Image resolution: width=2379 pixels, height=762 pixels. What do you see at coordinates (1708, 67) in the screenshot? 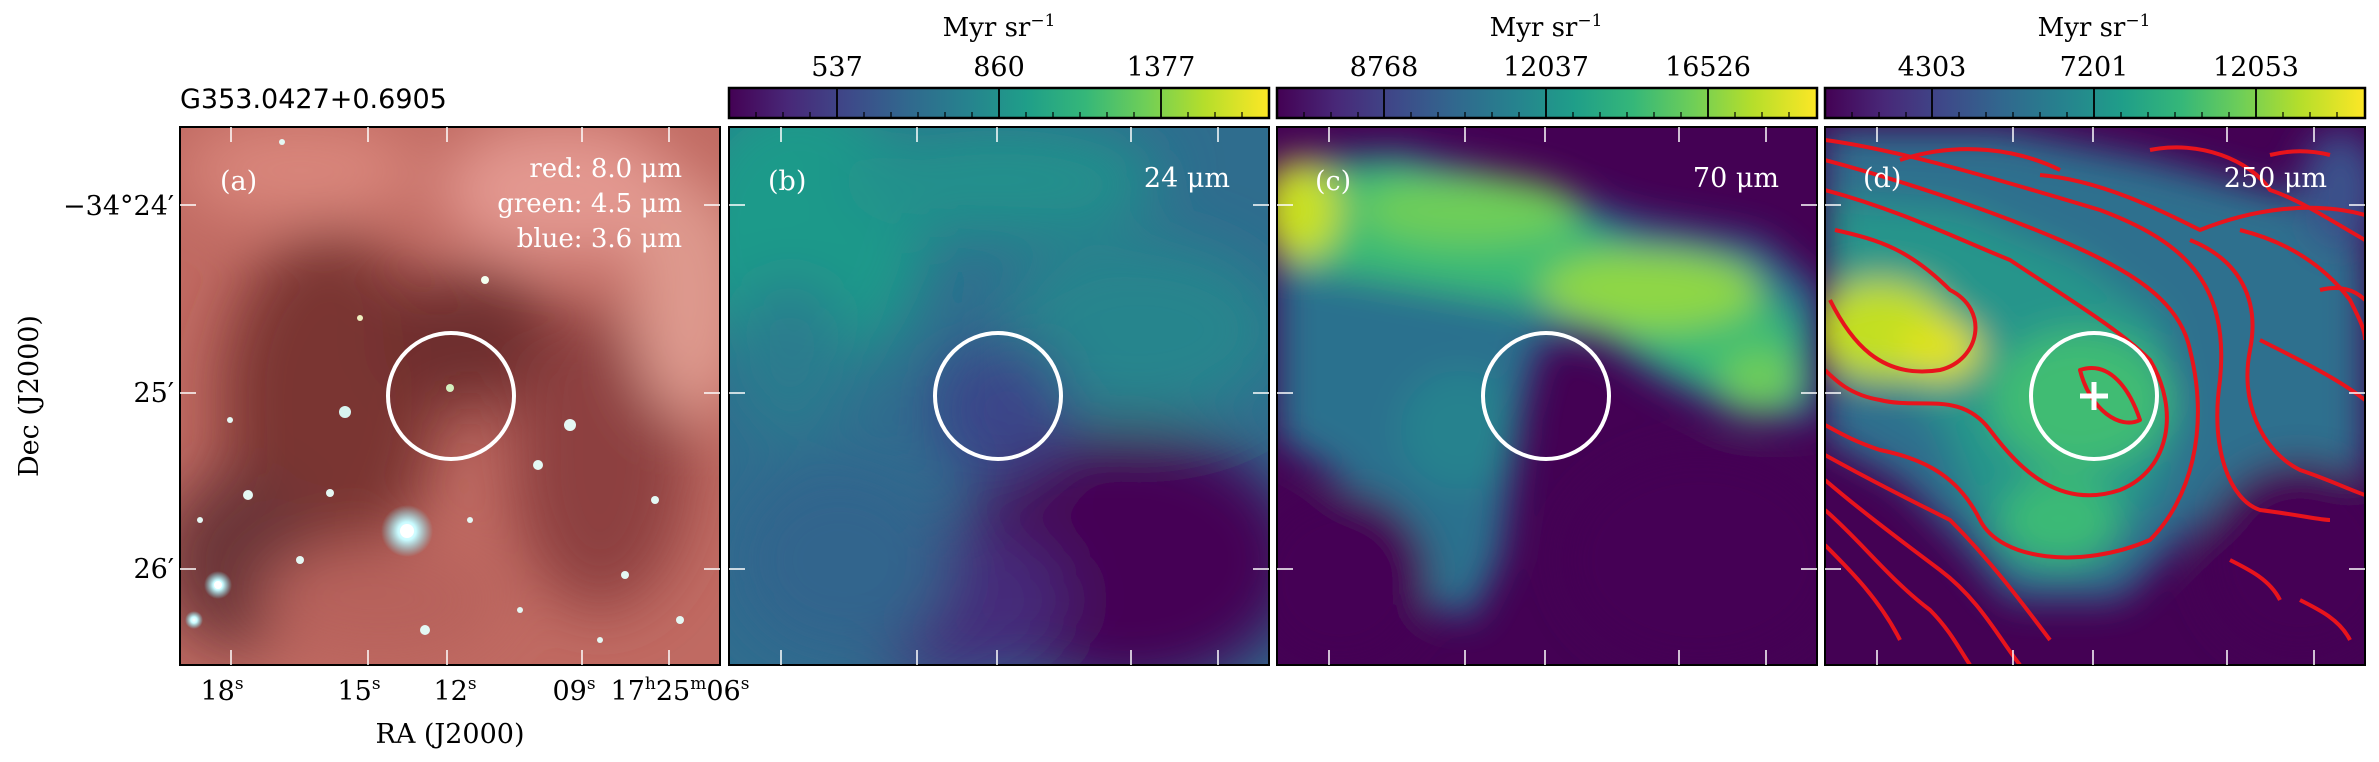
I see `colorbar-tick: 16526` at bounding box center [1708, 67].